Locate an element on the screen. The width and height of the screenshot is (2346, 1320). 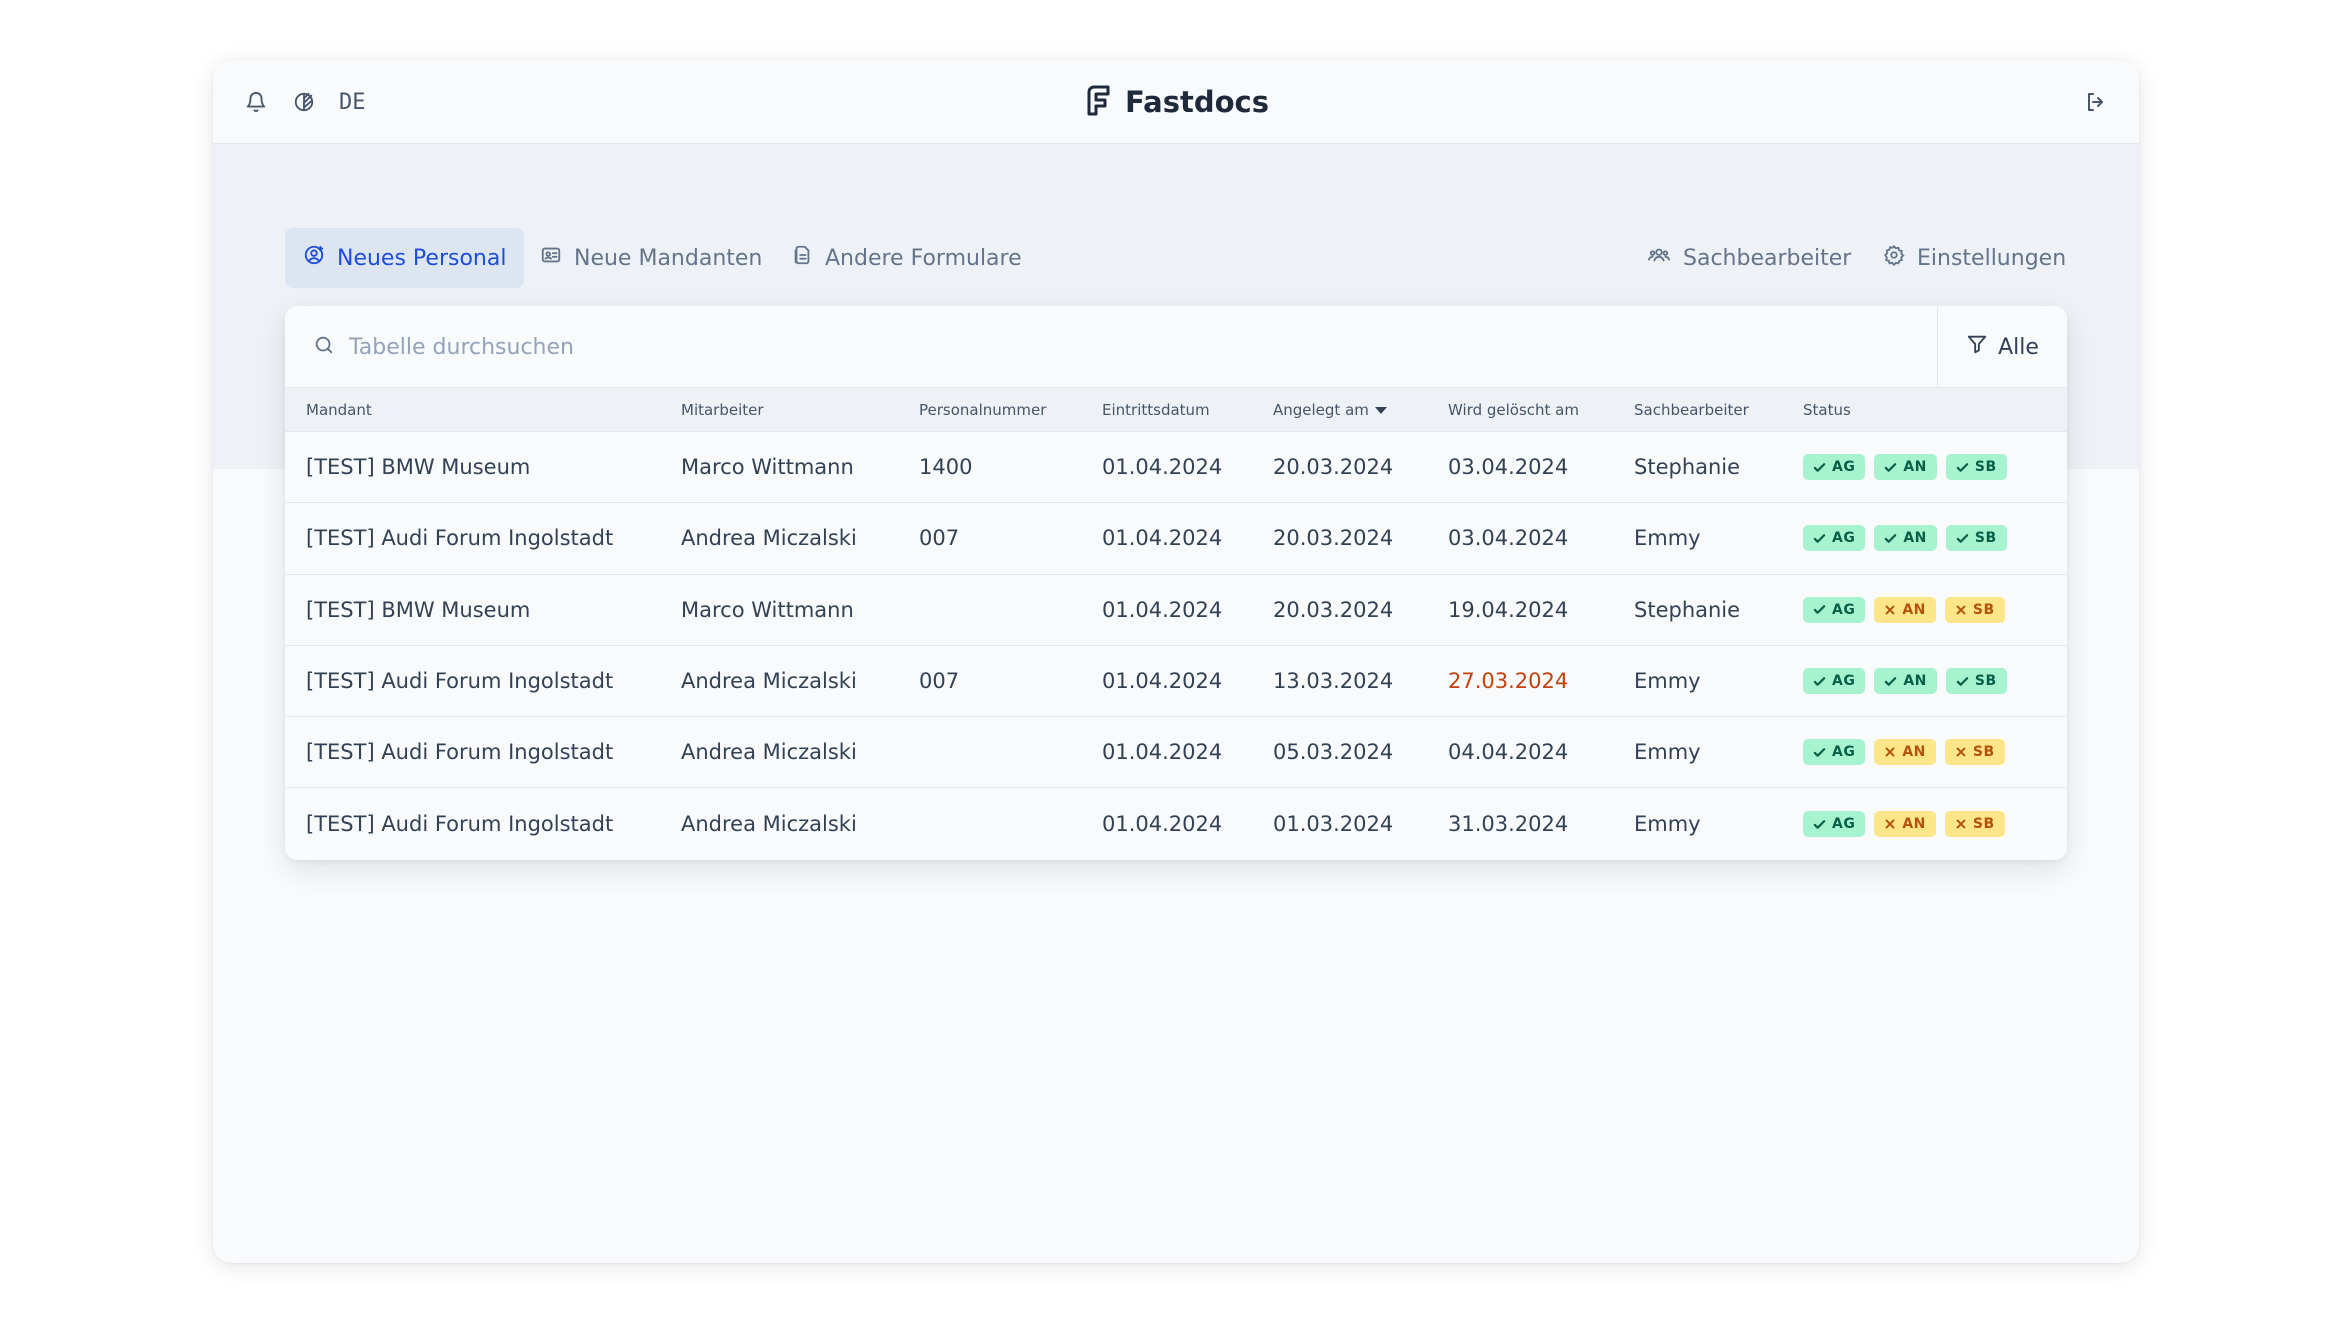
search-input is located at coordinates (1049, 347).